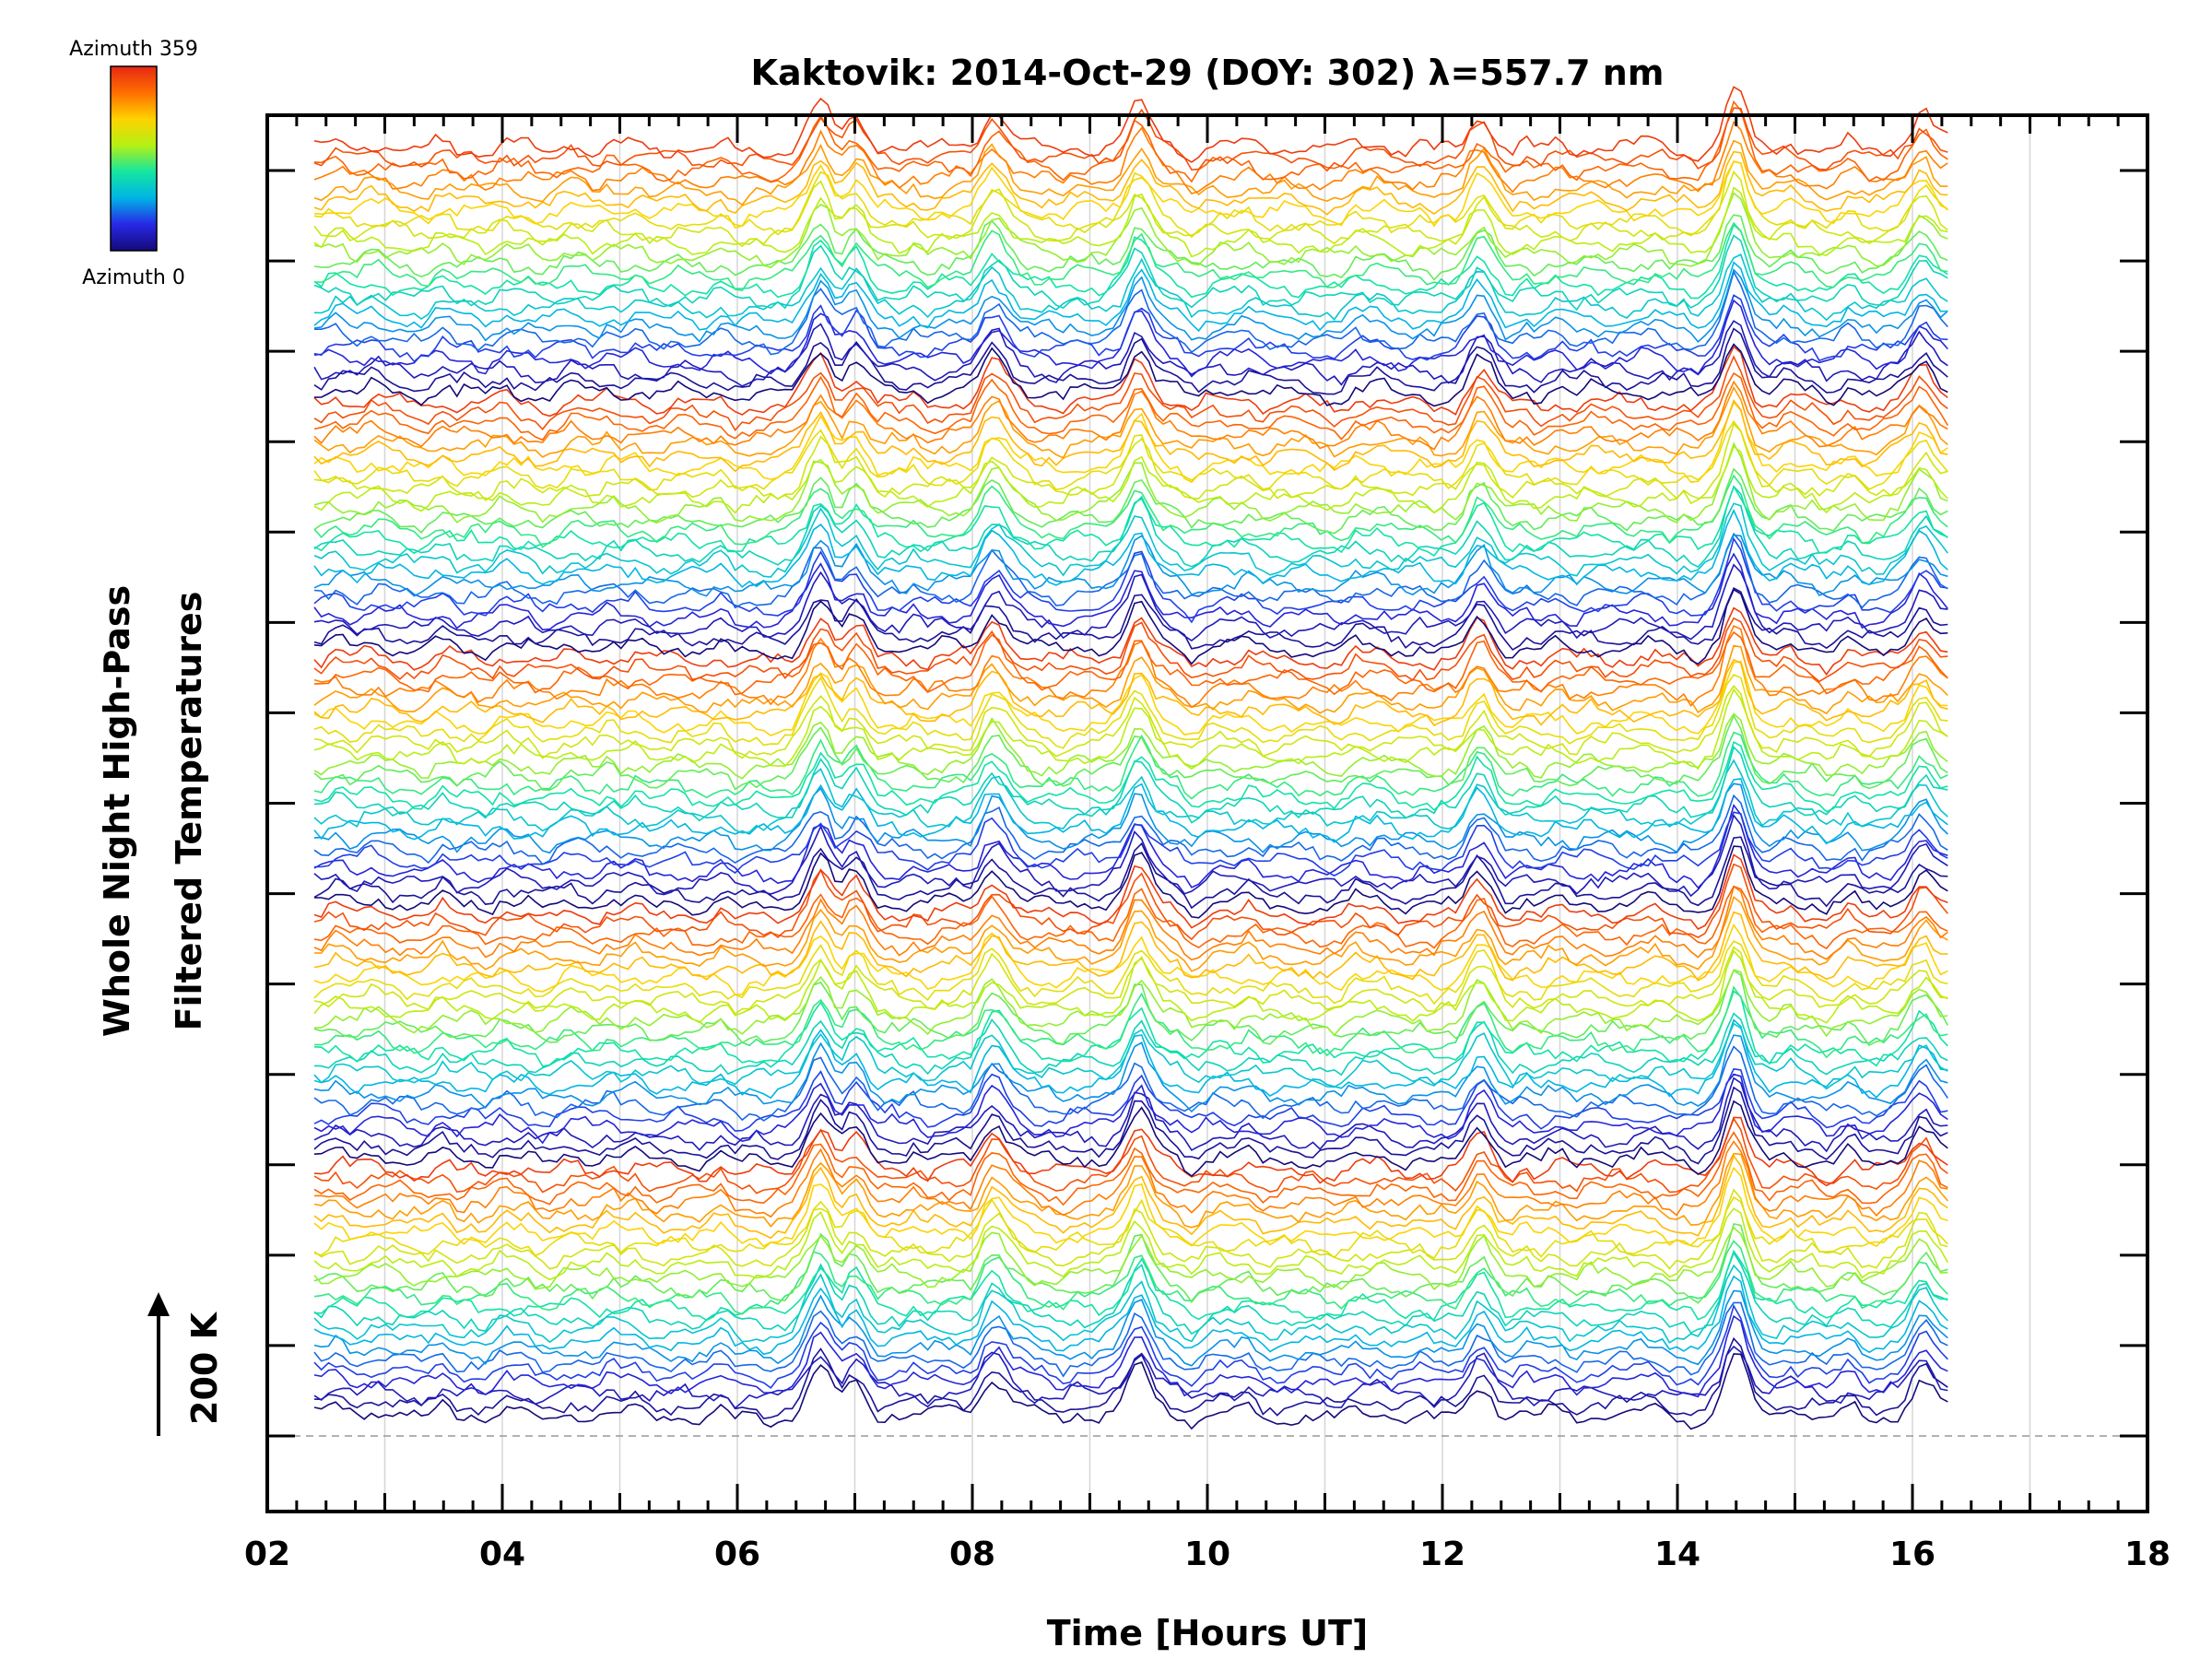 The image size is (2212, 1659). Describe the element at coordinates (204, 1368) in the screenshot. I see `scale-bar-label: 200 K` at that location.